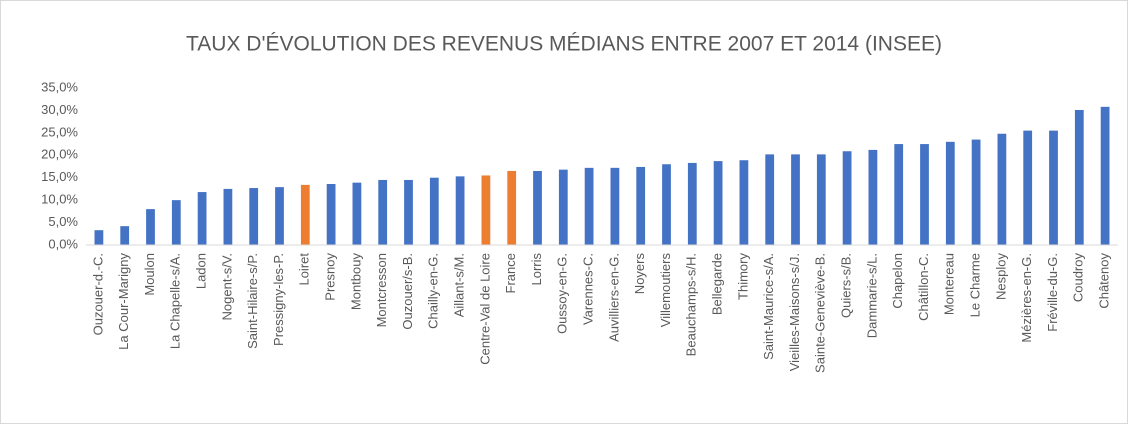 The image size is (1128, 424). Describe the element at coordinates (536, 269) in the screenshot. I see `x-tick-label: Lorris` at that location.